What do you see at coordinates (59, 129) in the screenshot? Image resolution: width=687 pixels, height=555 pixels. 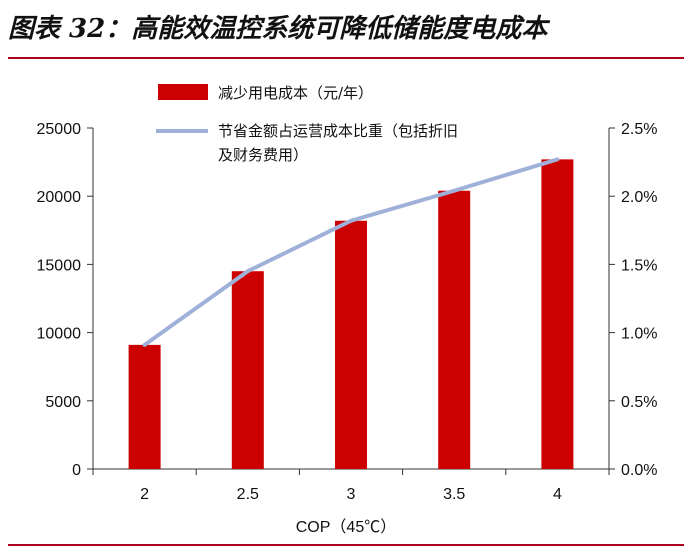 I see `y-left-tick-label: 25000` at bounding box center [59, 129].